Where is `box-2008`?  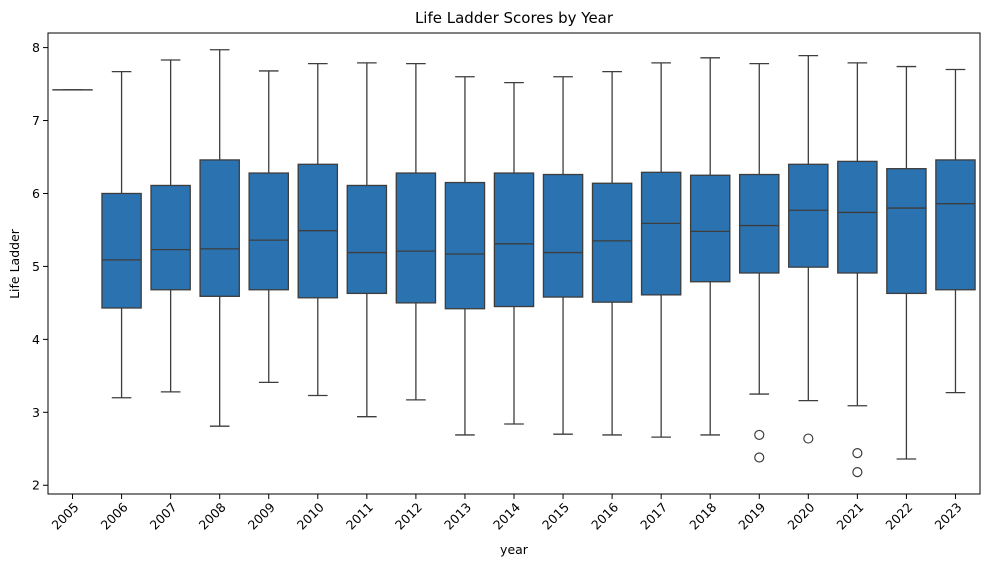 box-2008 is located at coordinates (219, 238).